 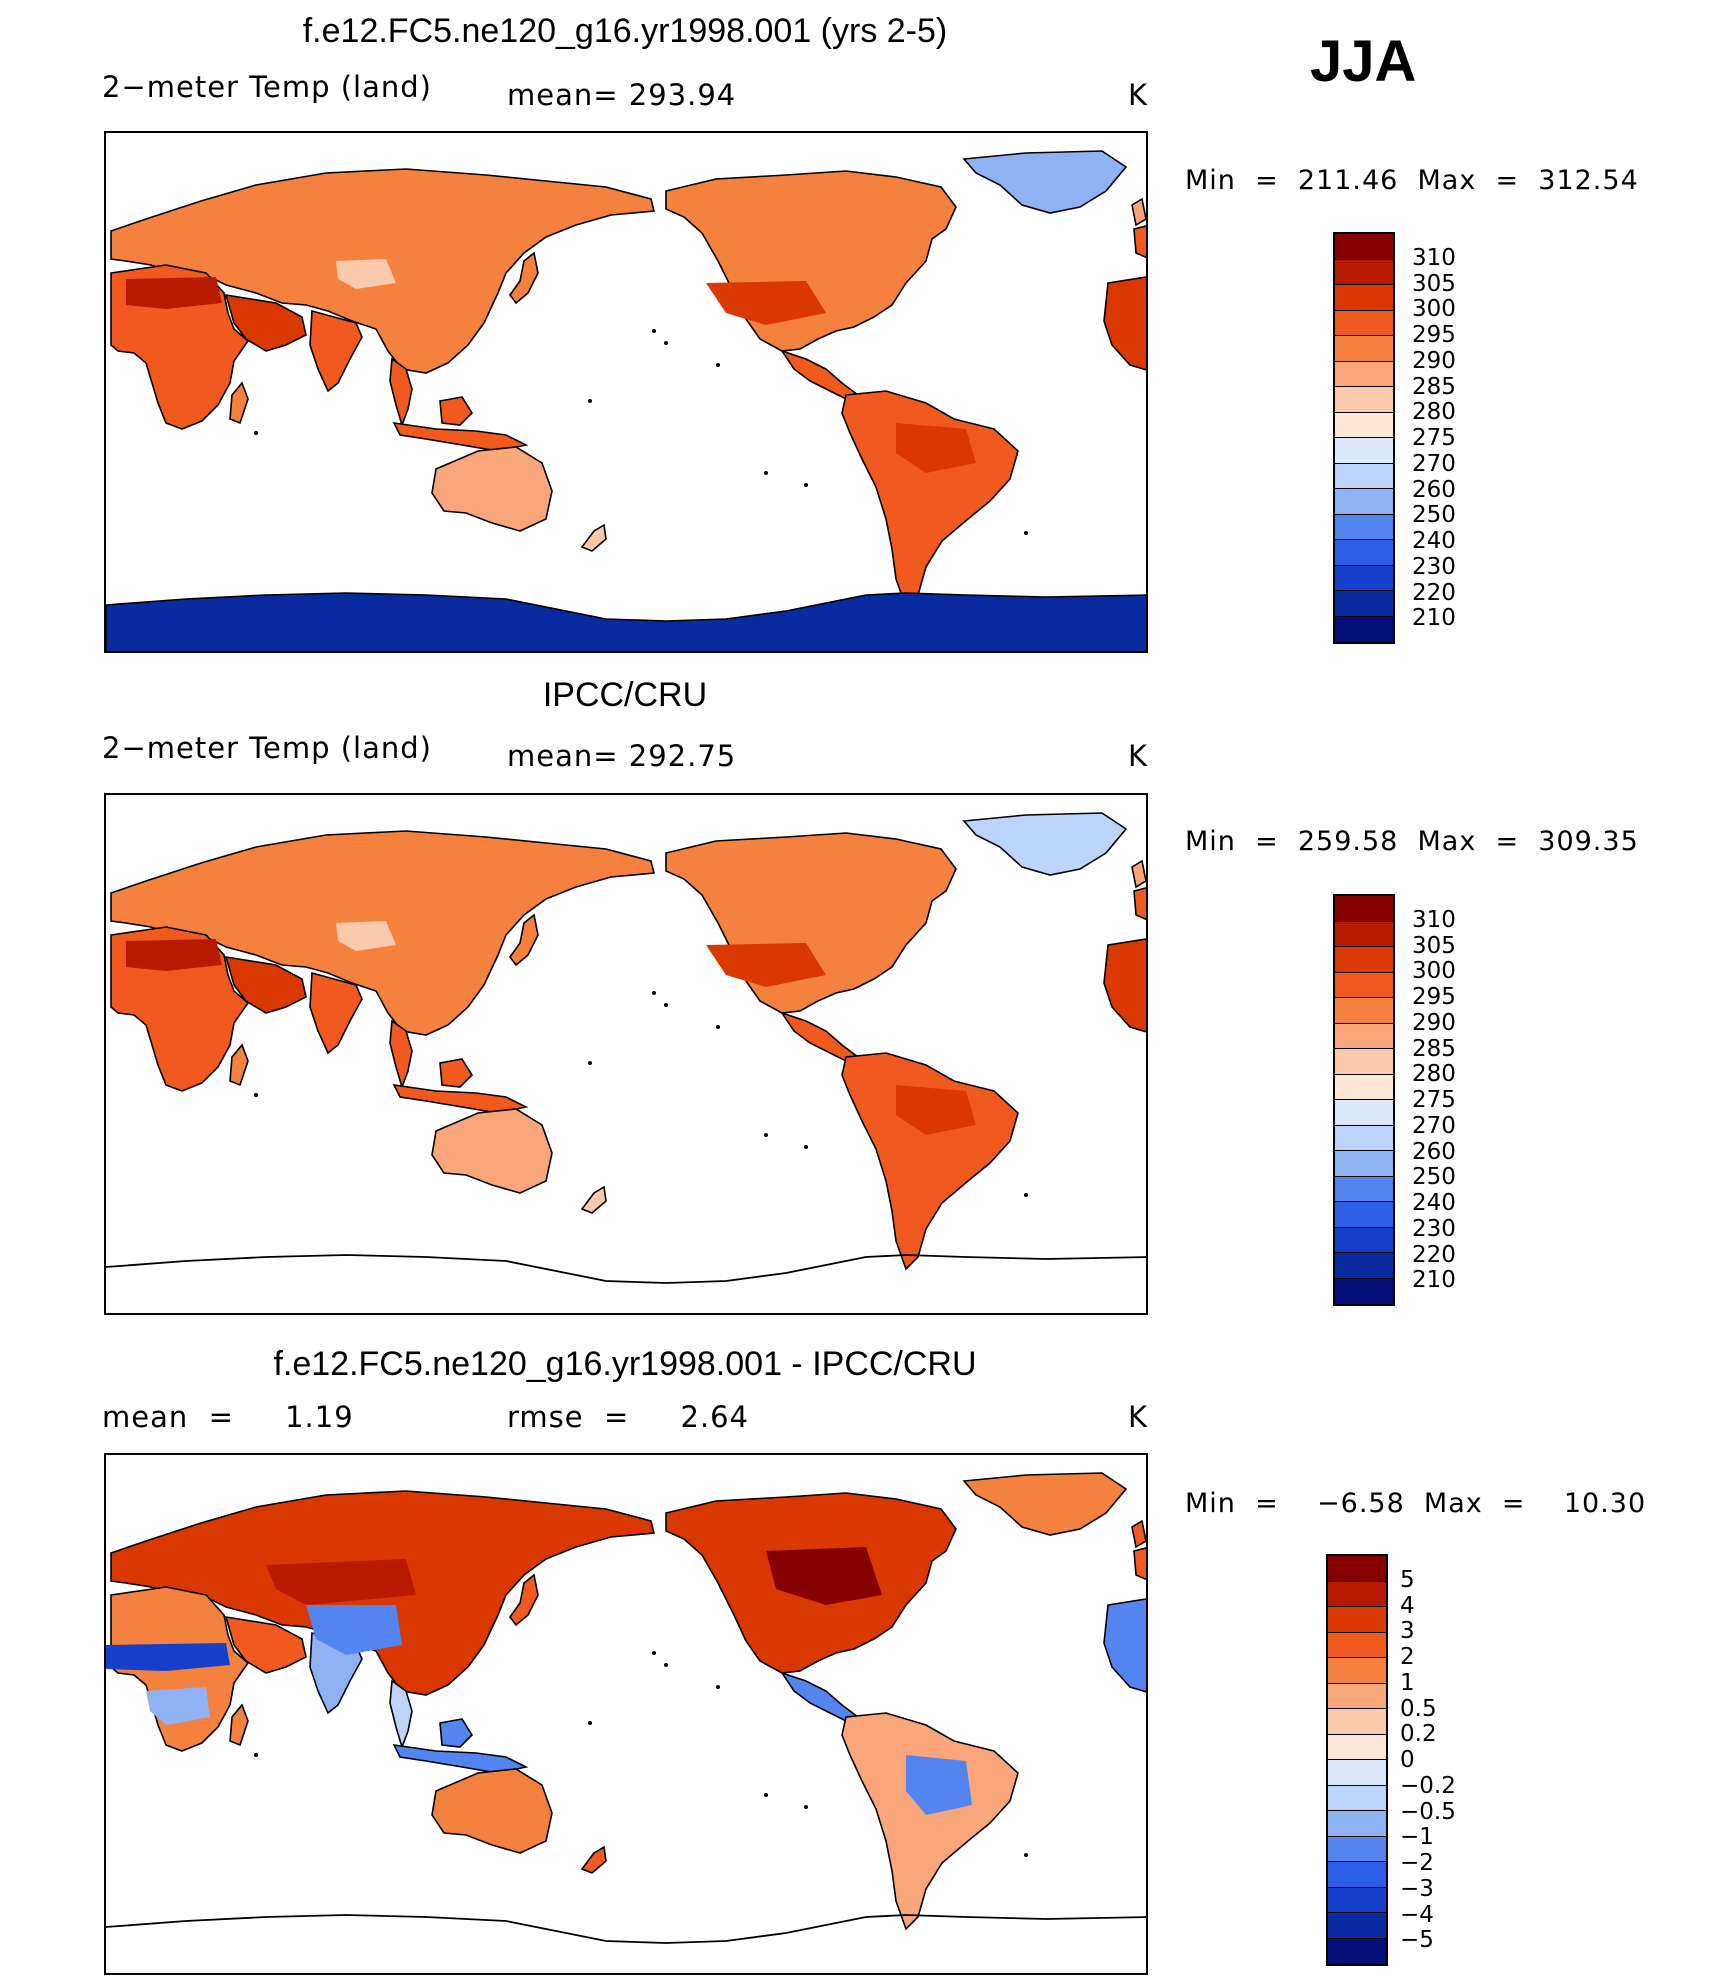 I want to click on panel-3-colorbar, so click(x=1357, y=1760).